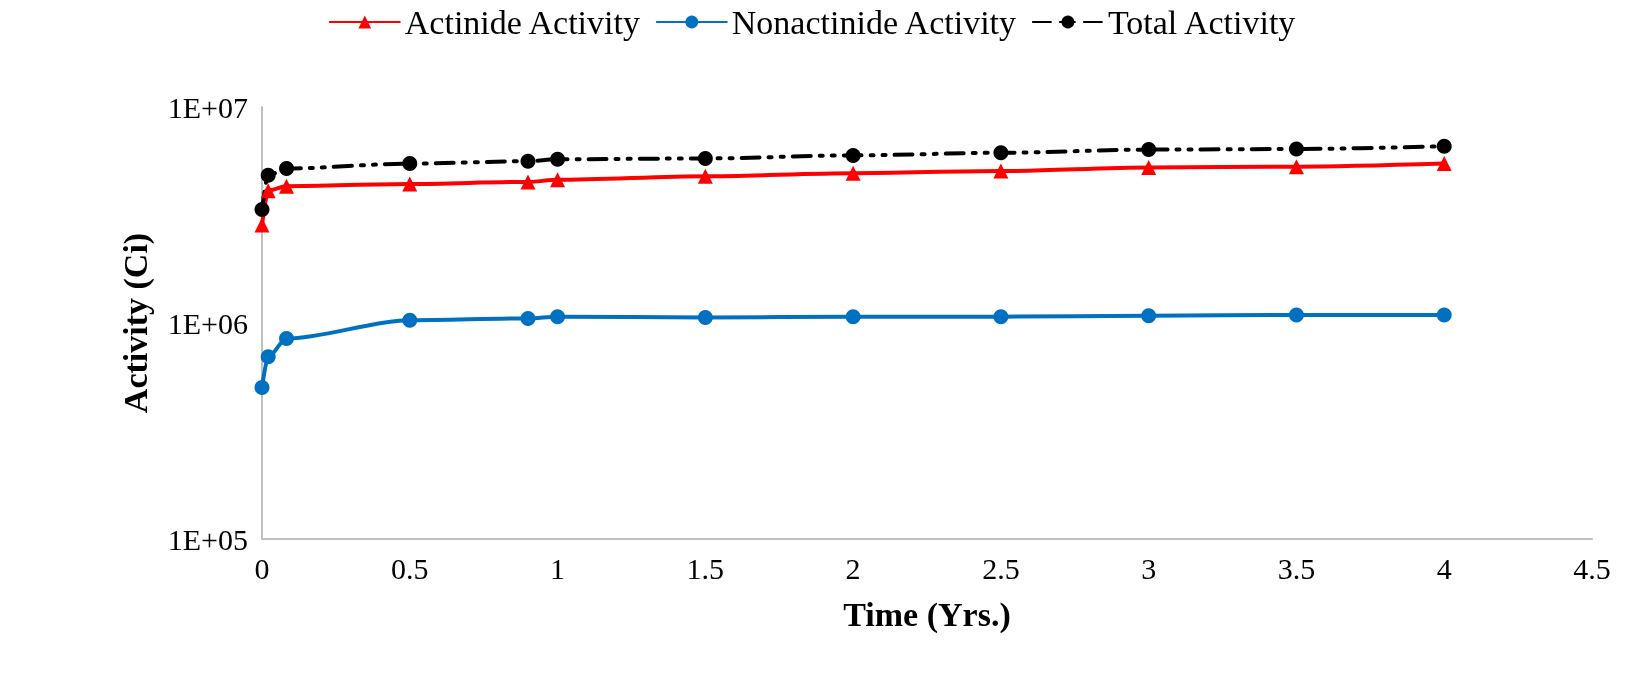 The image size is (1626, 684). I want to click on x-tick-label: 0, so click(262, 568).